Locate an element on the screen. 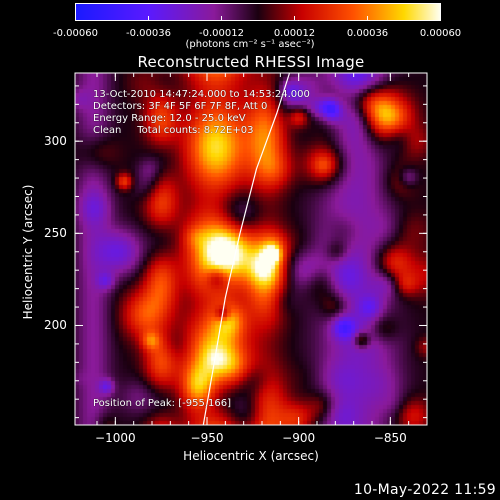  info-energy-range: Energy Range: 12.0 - 25.0 keV is located at coordinates (169, 118).